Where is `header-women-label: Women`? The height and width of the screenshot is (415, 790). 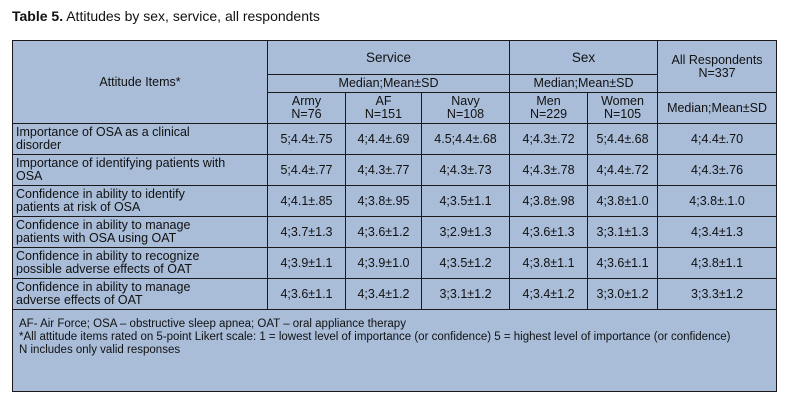
header-women-label: Women is located at coordinates (622, 101).